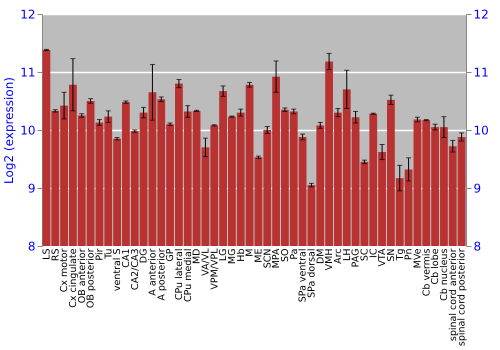  I want to click on x-tick-label: Pn, so click(409, 254).